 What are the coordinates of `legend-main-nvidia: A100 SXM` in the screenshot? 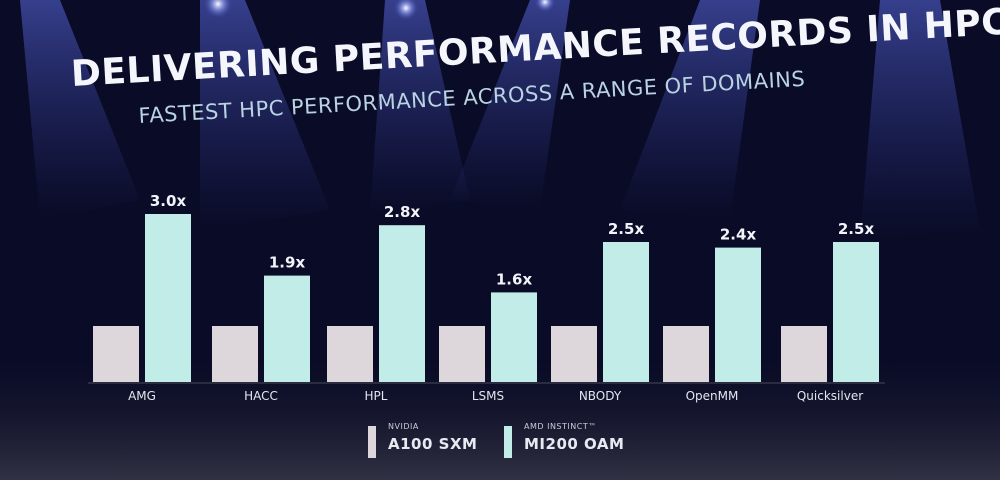 It's located at (433, 444).